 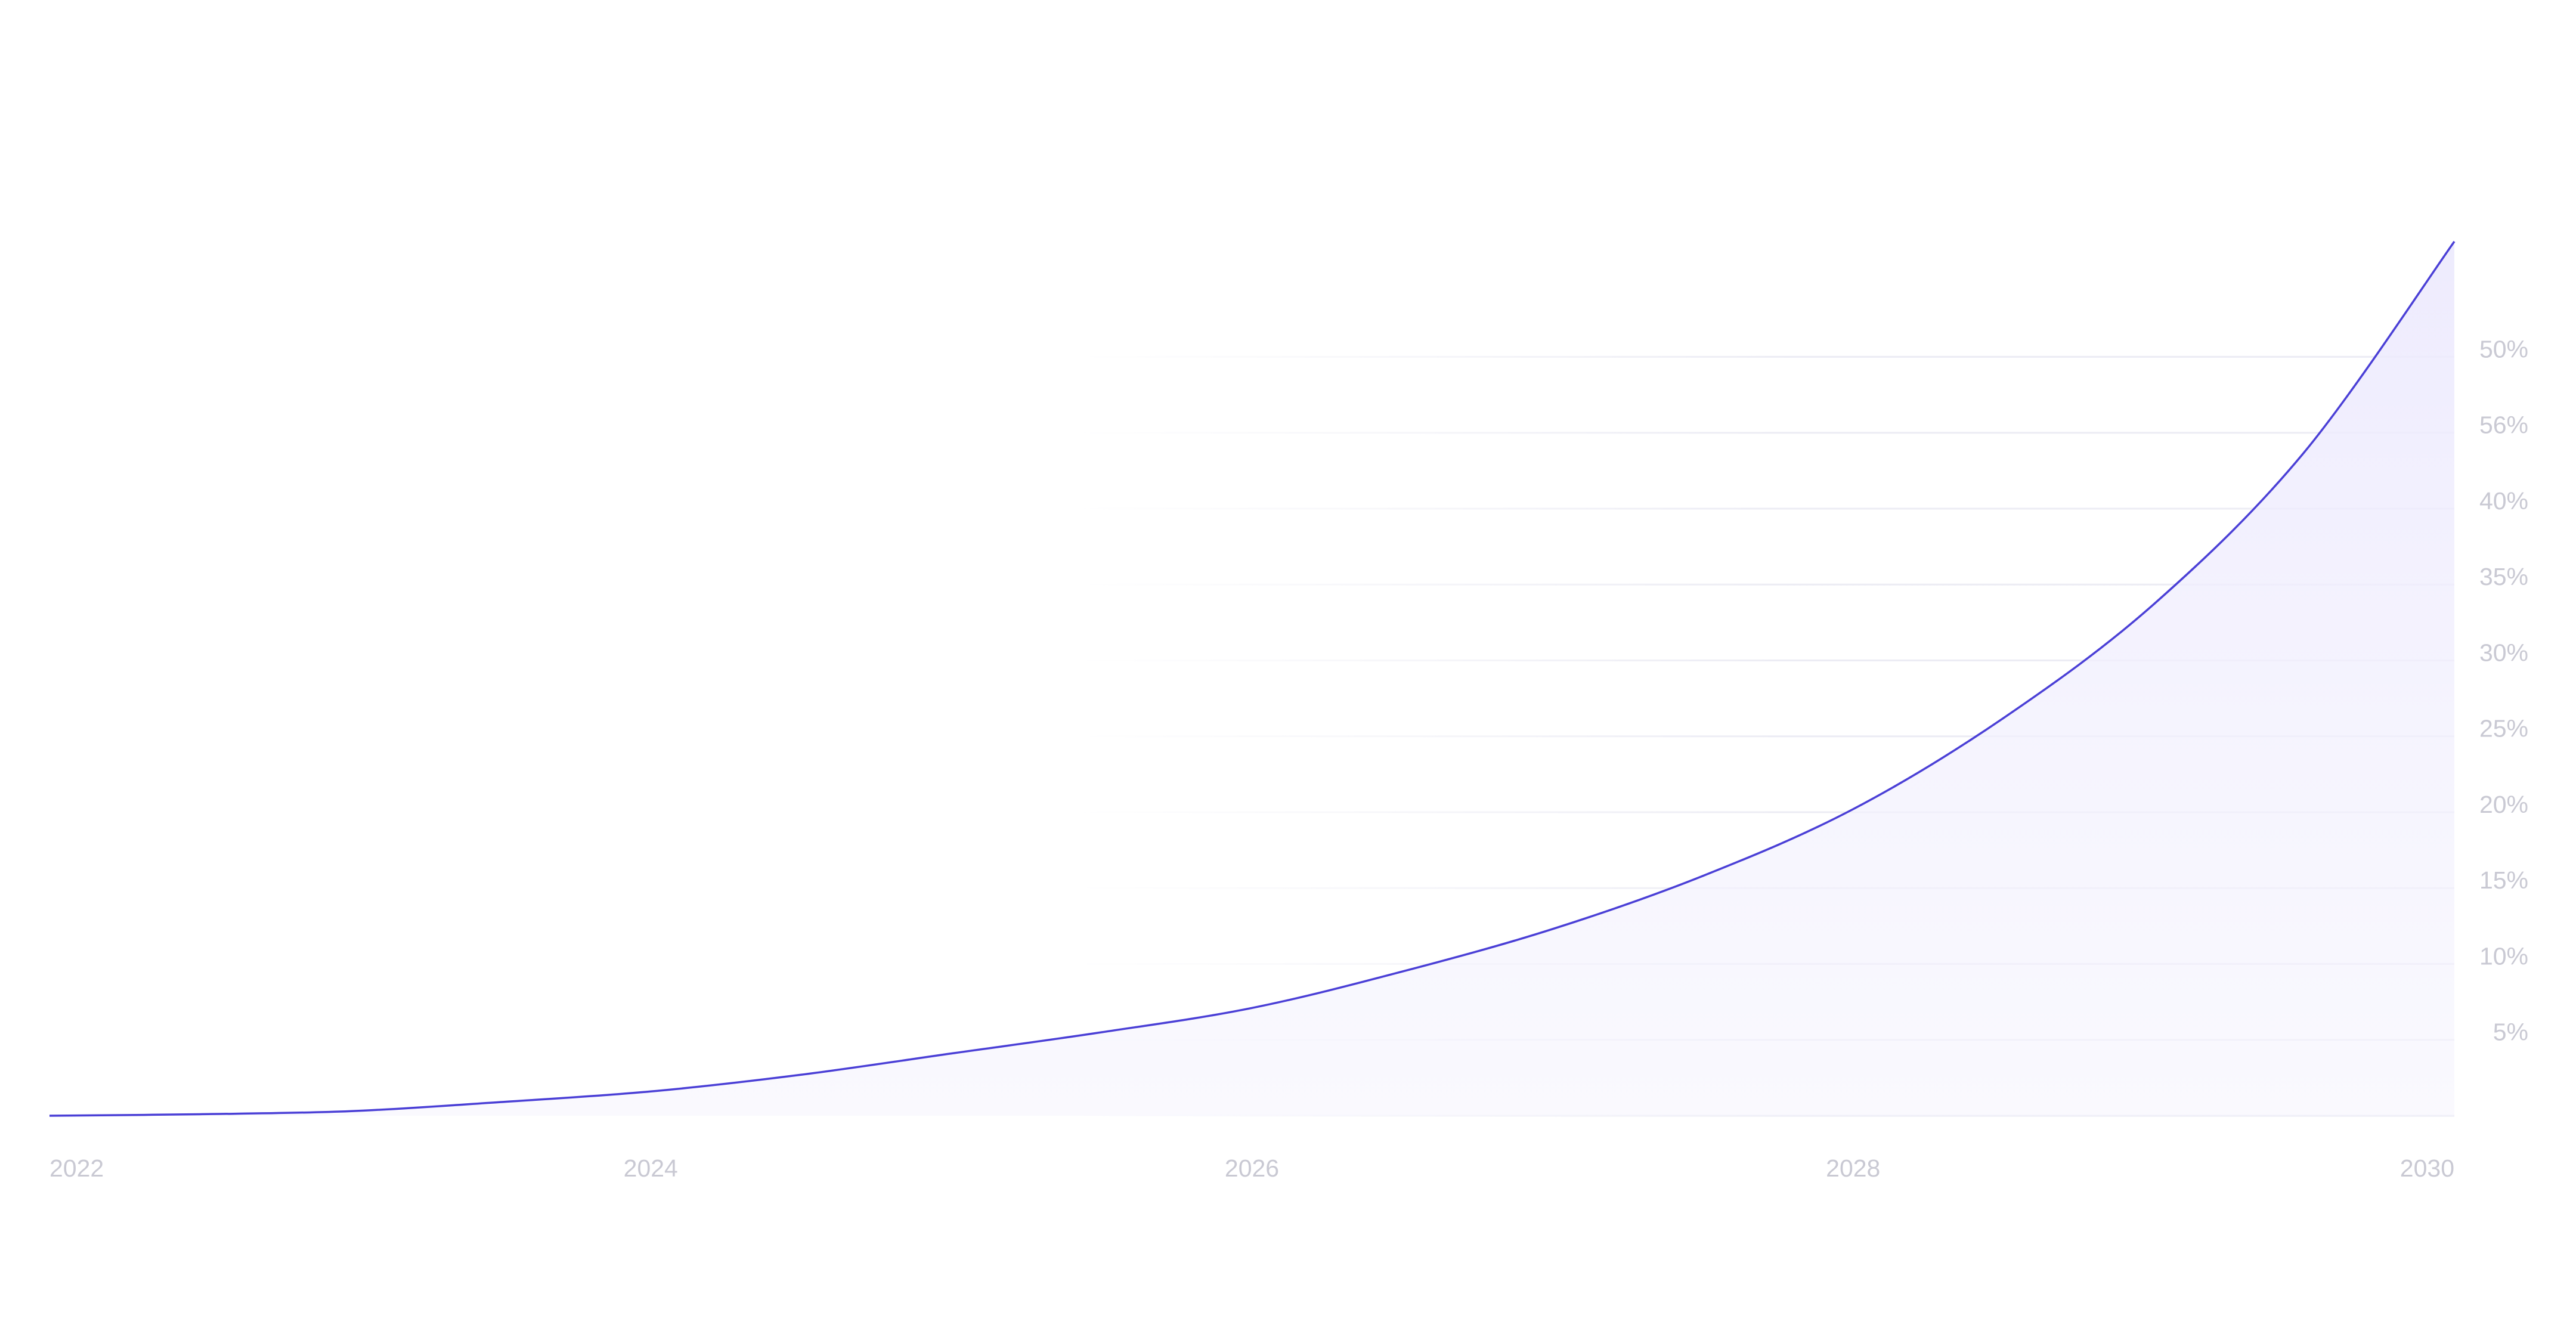 I want to click on y-tick-label: 5%, so click(x=2510, y=1032).